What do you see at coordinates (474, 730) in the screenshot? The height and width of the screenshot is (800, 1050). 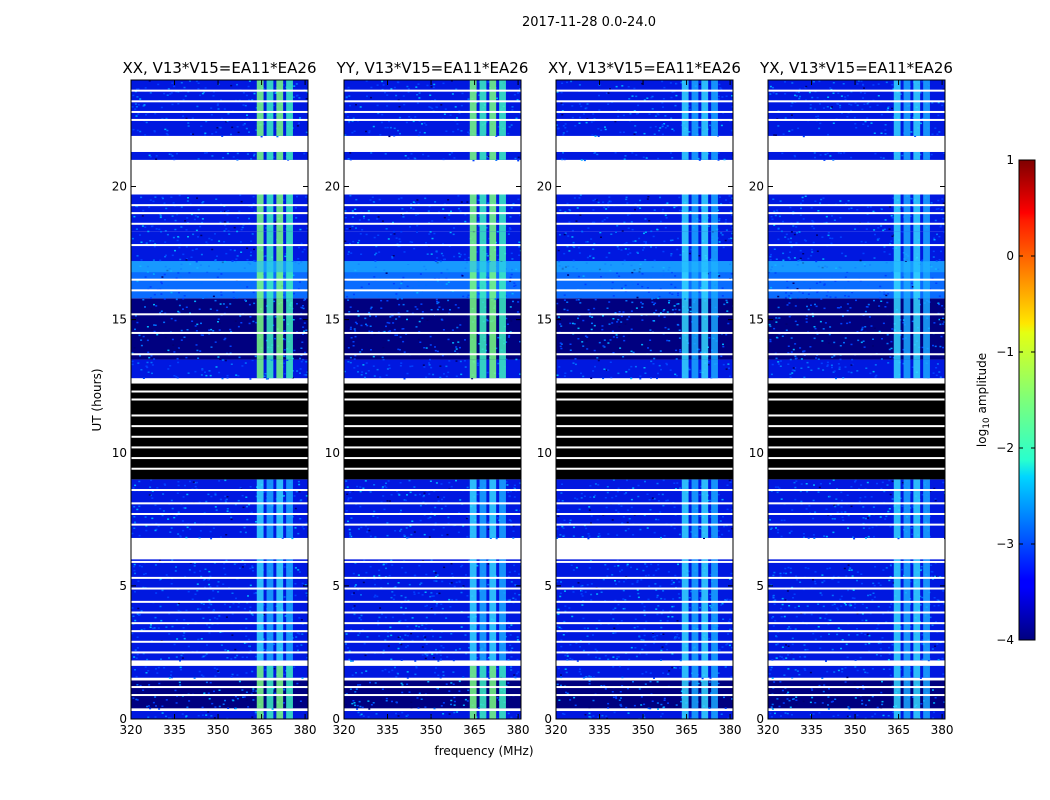 I see `x-tick-label: 365` at bounding box center [474, 730].